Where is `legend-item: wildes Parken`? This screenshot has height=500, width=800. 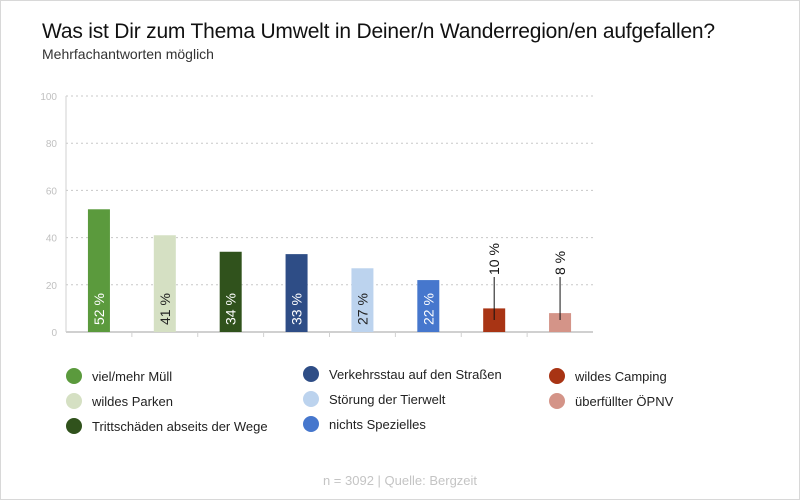
legend-item: wildes Parken is located at coordinates (167, 401).